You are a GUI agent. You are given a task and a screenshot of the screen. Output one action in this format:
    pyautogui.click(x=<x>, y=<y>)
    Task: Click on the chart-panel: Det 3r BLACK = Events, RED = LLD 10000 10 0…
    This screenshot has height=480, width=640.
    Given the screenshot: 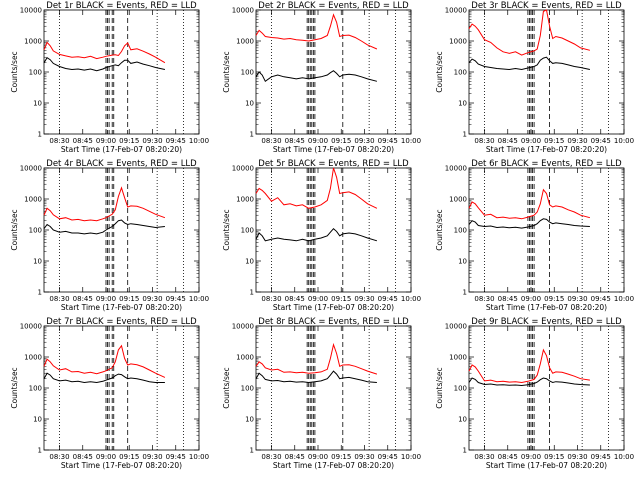 What is the action you would take?
    pyautogui.click(x=534, y=77)
    